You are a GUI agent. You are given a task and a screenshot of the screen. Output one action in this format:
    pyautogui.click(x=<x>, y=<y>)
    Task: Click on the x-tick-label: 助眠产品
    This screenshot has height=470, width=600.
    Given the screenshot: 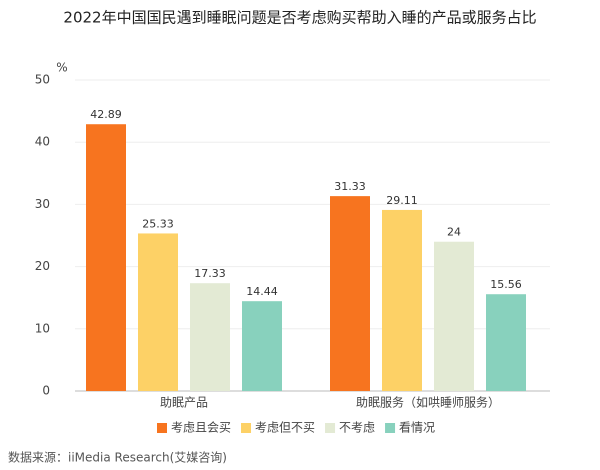 What is the action you would take?
    pyautogui.click(x=184, y=403)
    